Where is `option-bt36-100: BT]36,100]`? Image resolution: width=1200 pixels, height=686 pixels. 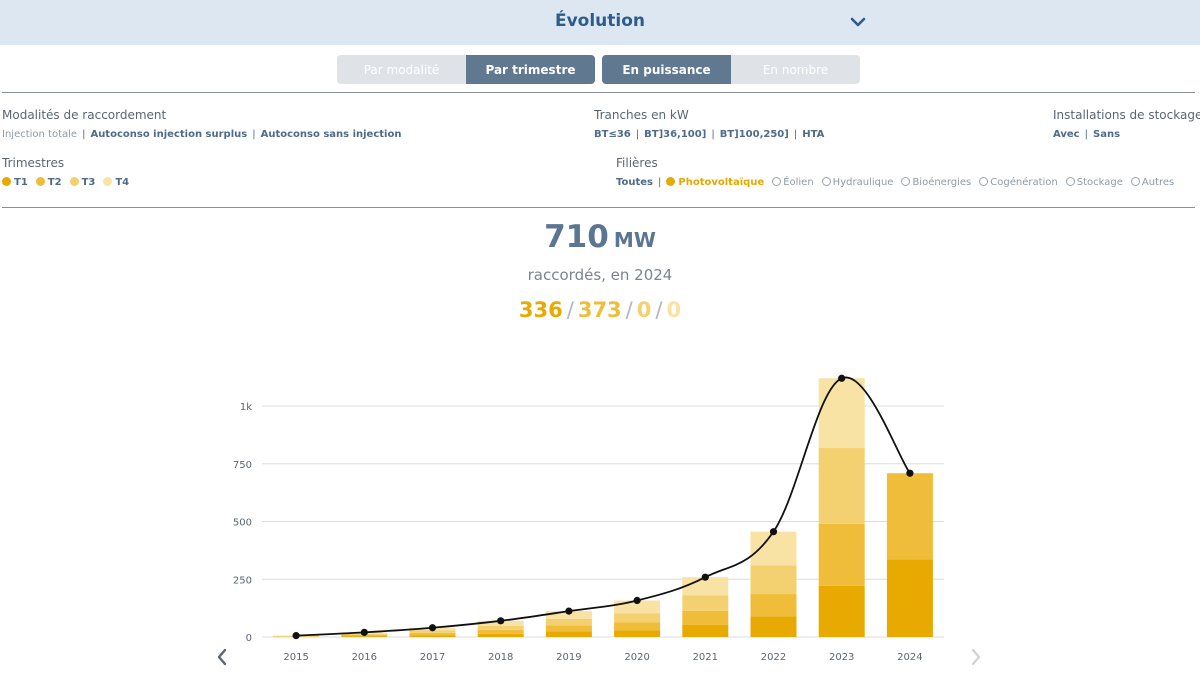 option-bt36-100: BT]36,100] is located at coordinates (675, 134).